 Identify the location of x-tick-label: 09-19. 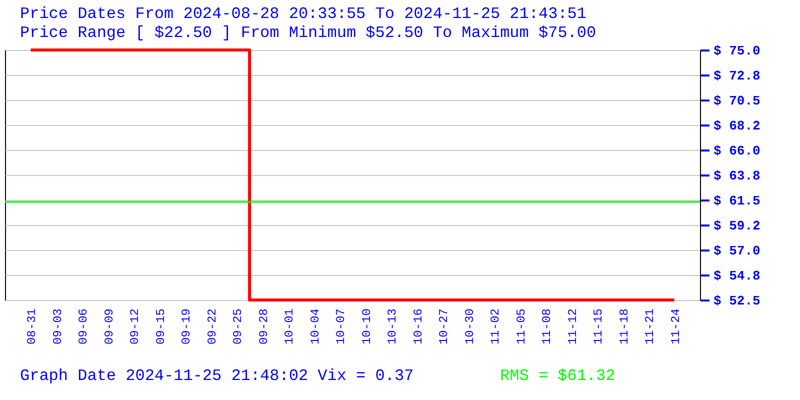
(187, 326).